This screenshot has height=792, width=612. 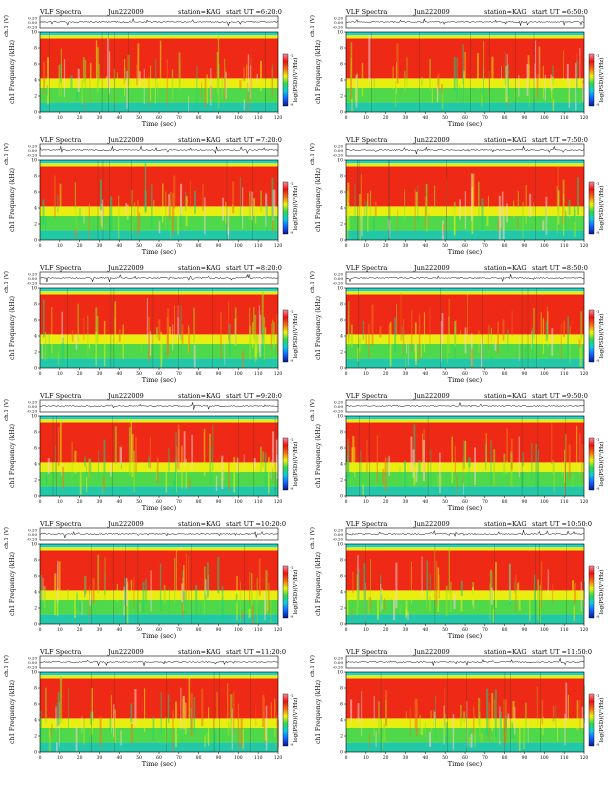 What do you see at coordinates (318, 72) in the screenshot?
I see `freq-axis-label: ch1 Frequency (kHz)` at bounding box center [318, 72].